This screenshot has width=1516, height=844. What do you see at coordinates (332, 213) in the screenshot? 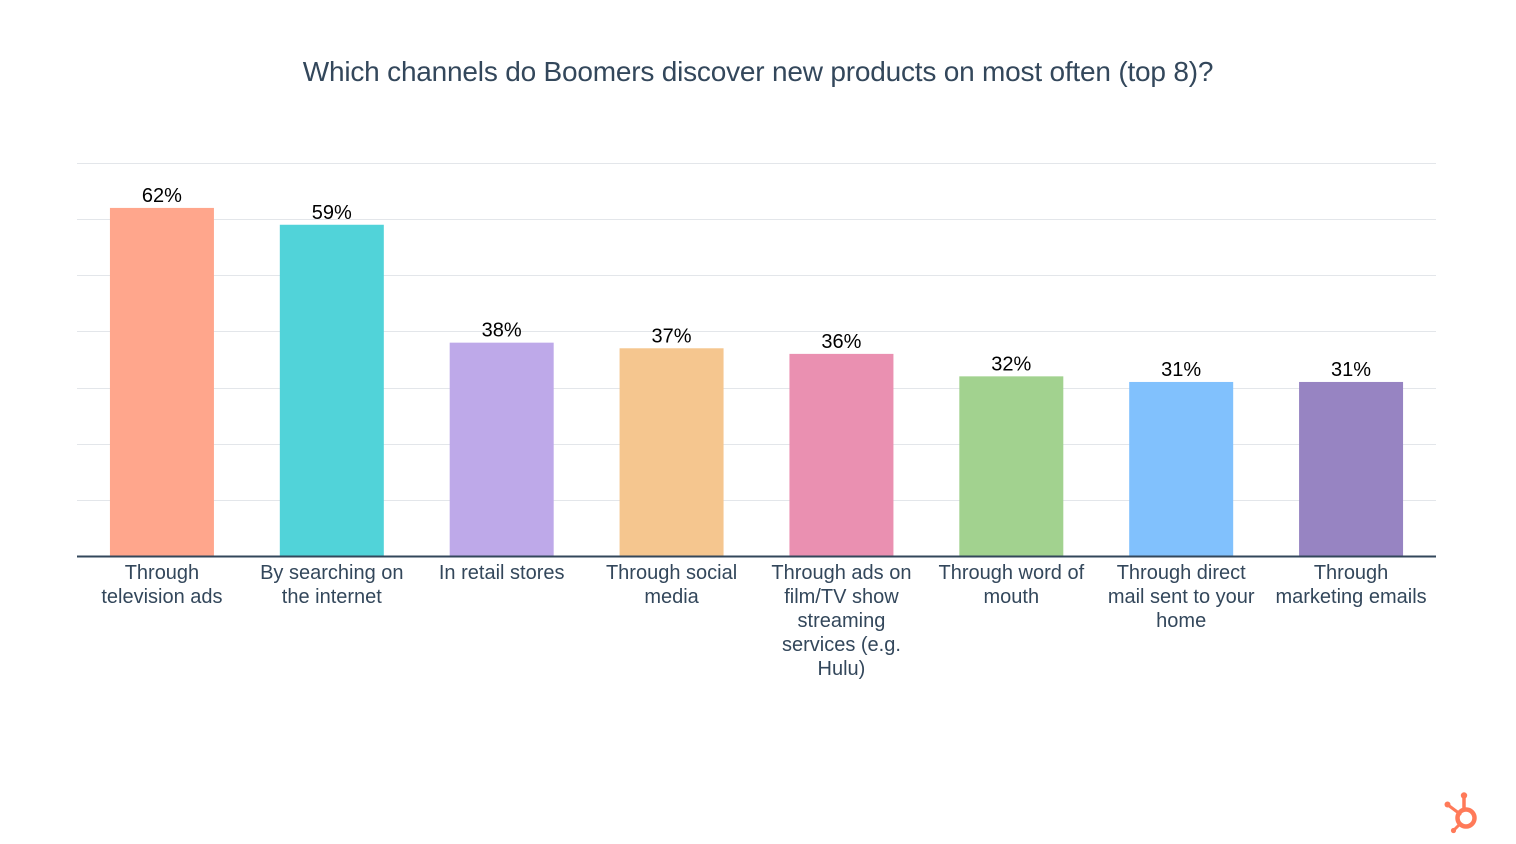
I see `value-label: 59%` at bounding box center [332, 213].